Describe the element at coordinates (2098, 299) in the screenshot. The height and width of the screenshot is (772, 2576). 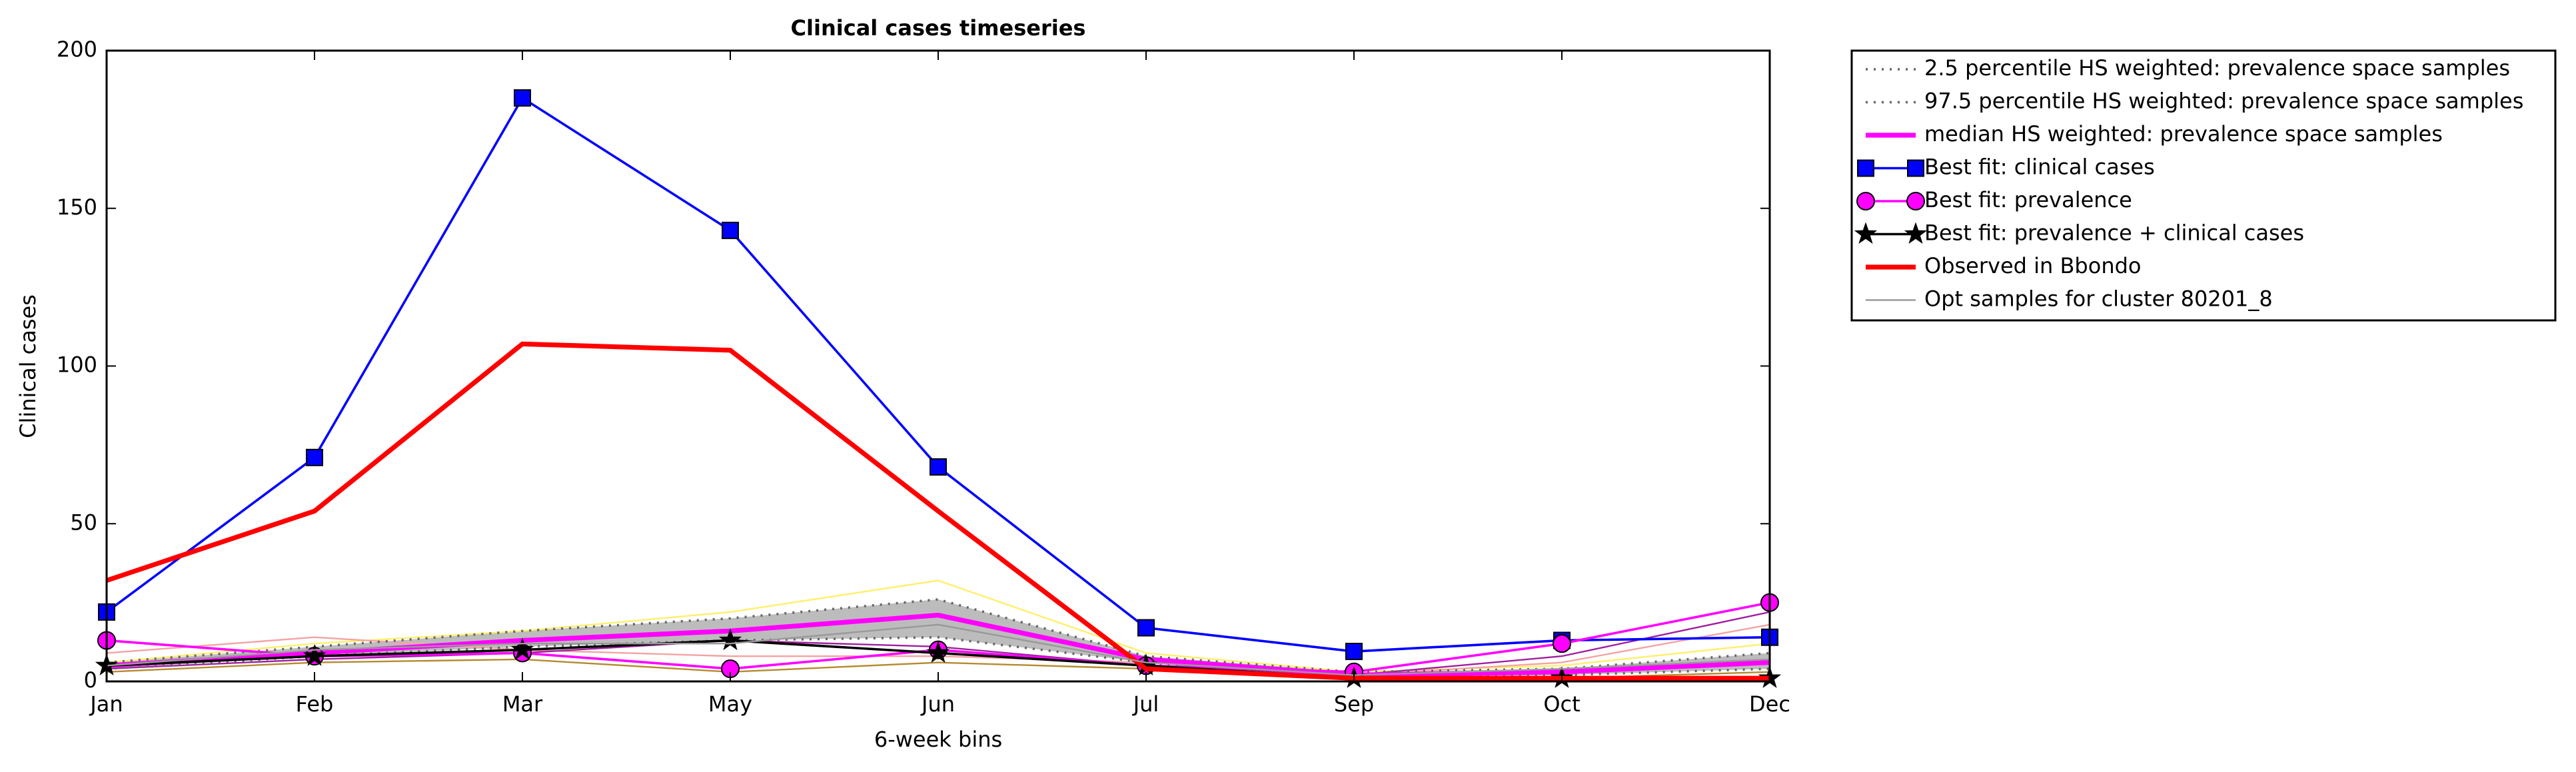
I see `legend-label: Opt samples for cluster 80201_8` at that location.